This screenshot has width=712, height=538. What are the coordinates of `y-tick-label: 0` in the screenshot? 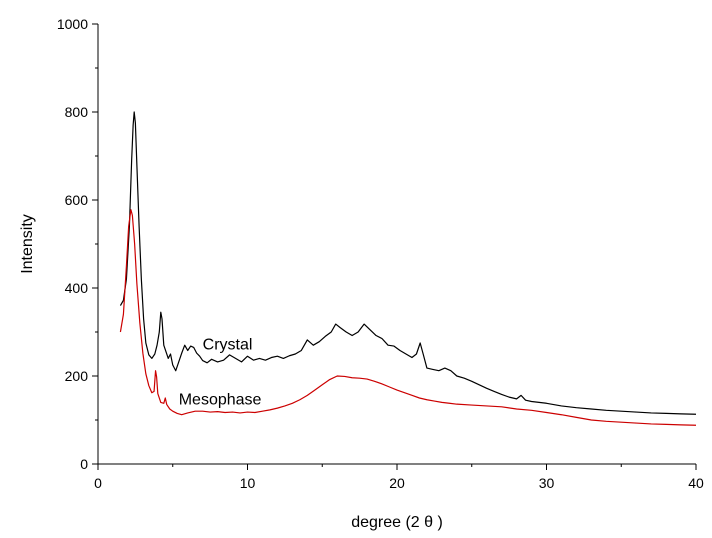 It's located at (84, 464).